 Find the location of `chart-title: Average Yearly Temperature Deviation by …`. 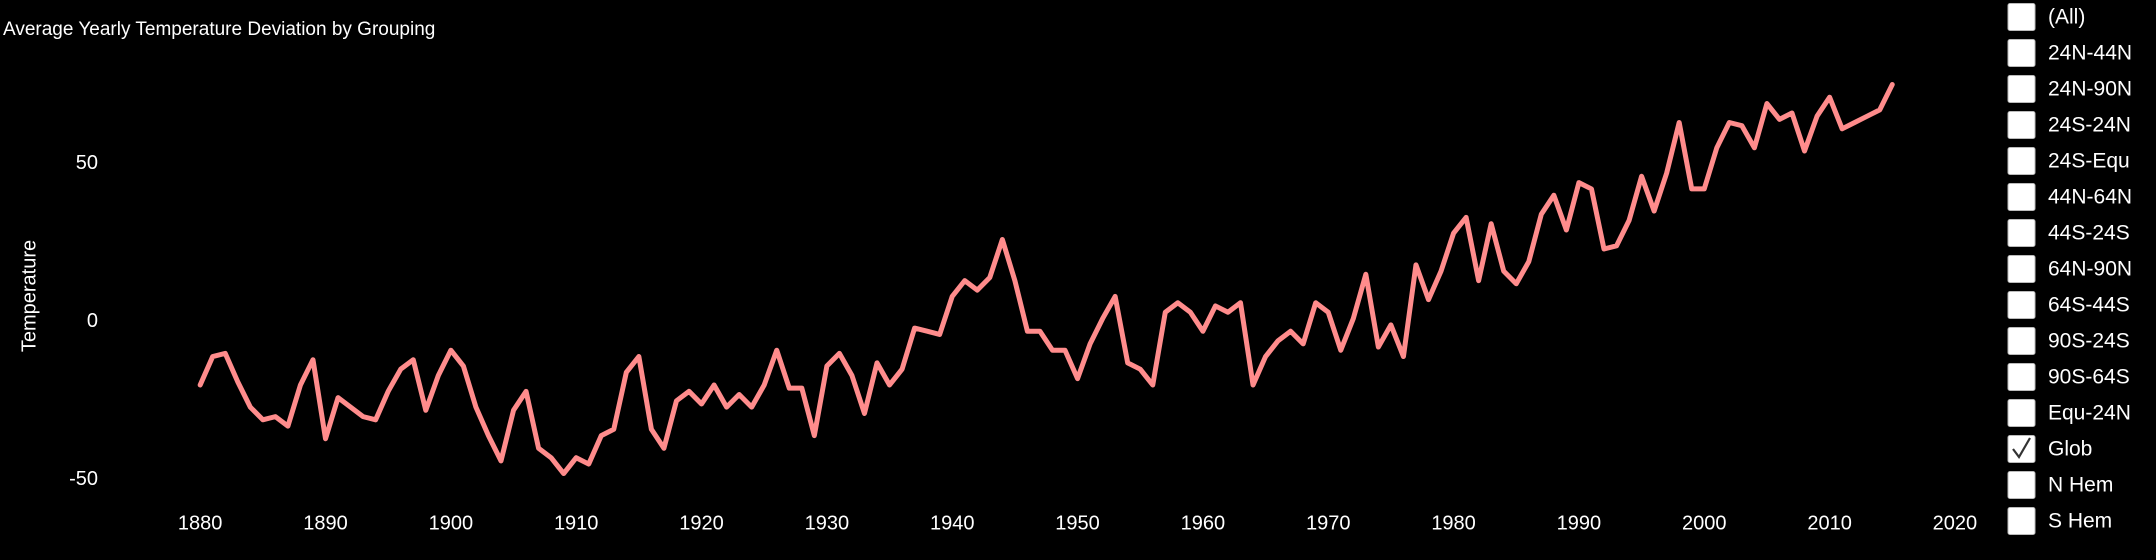

chart-title: Average Yearly Temperature Deviation by … is located at coordinates (219, 29).